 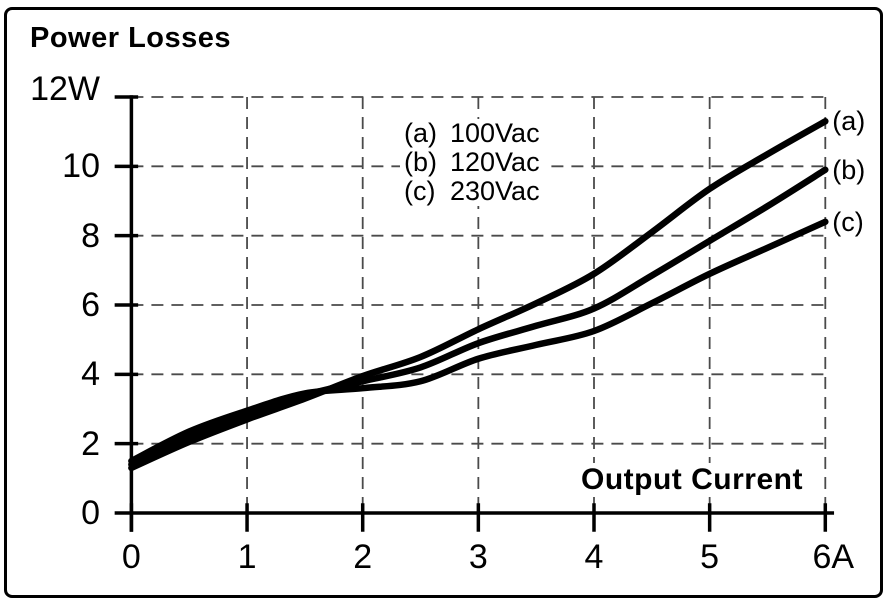 I want to click on legend-label-c: 230Vac, so click(x=495, y=191).